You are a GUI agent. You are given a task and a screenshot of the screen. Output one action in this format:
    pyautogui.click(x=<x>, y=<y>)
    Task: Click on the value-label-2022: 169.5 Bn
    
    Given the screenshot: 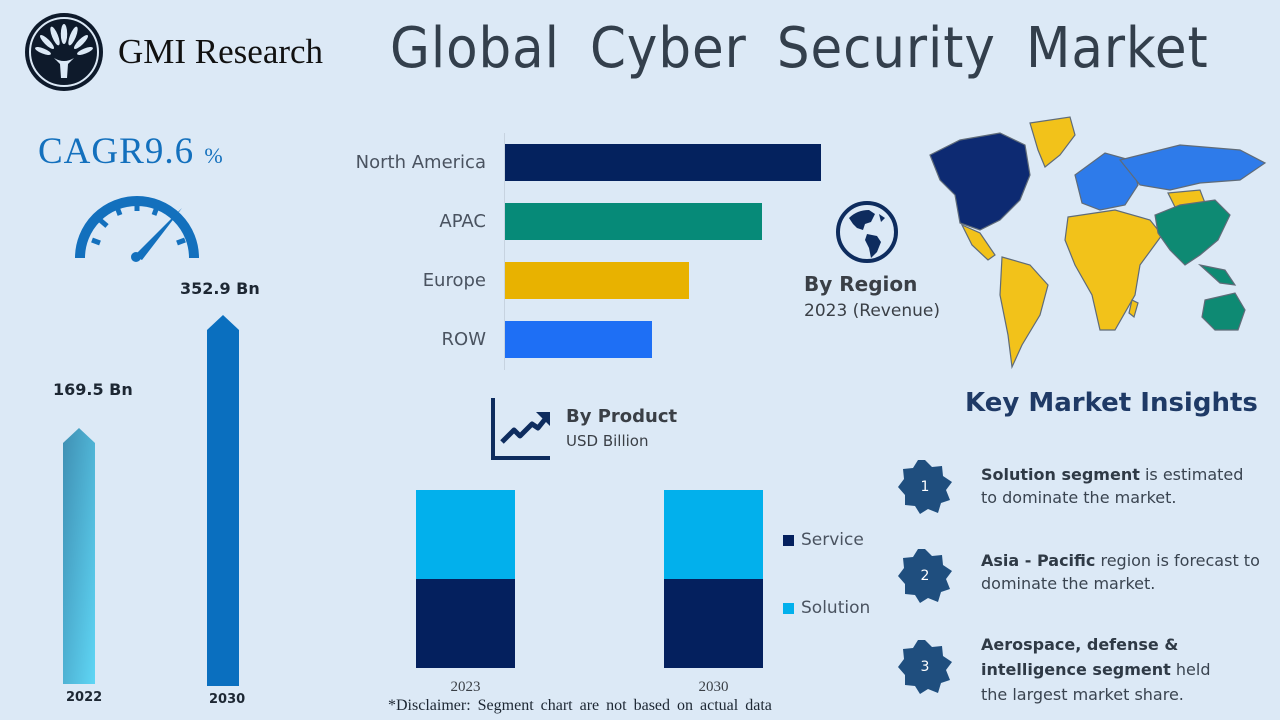 What is the action you would take?
    pyautogui.click(x=93, y=389)
    